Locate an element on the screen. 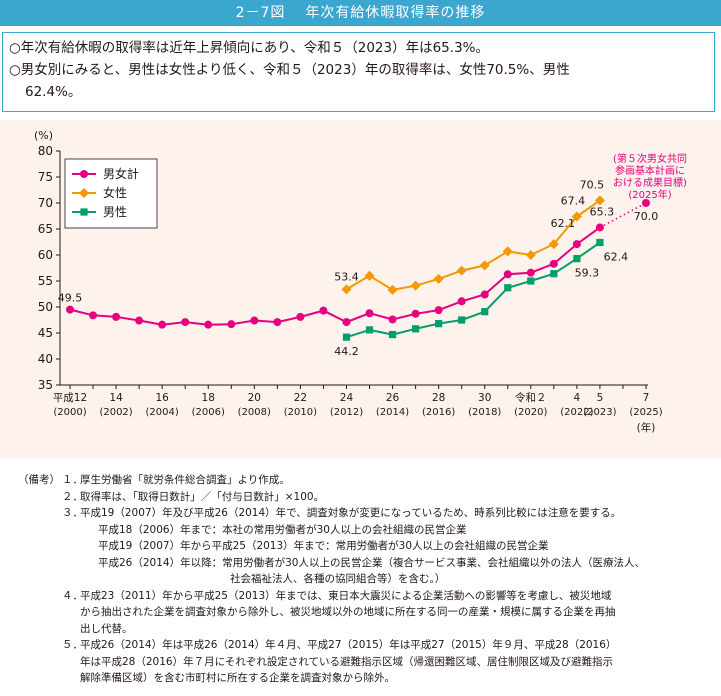 This screenshot has width=721, height=696. data-label: 62.1 is located at coordinates (563, 223).